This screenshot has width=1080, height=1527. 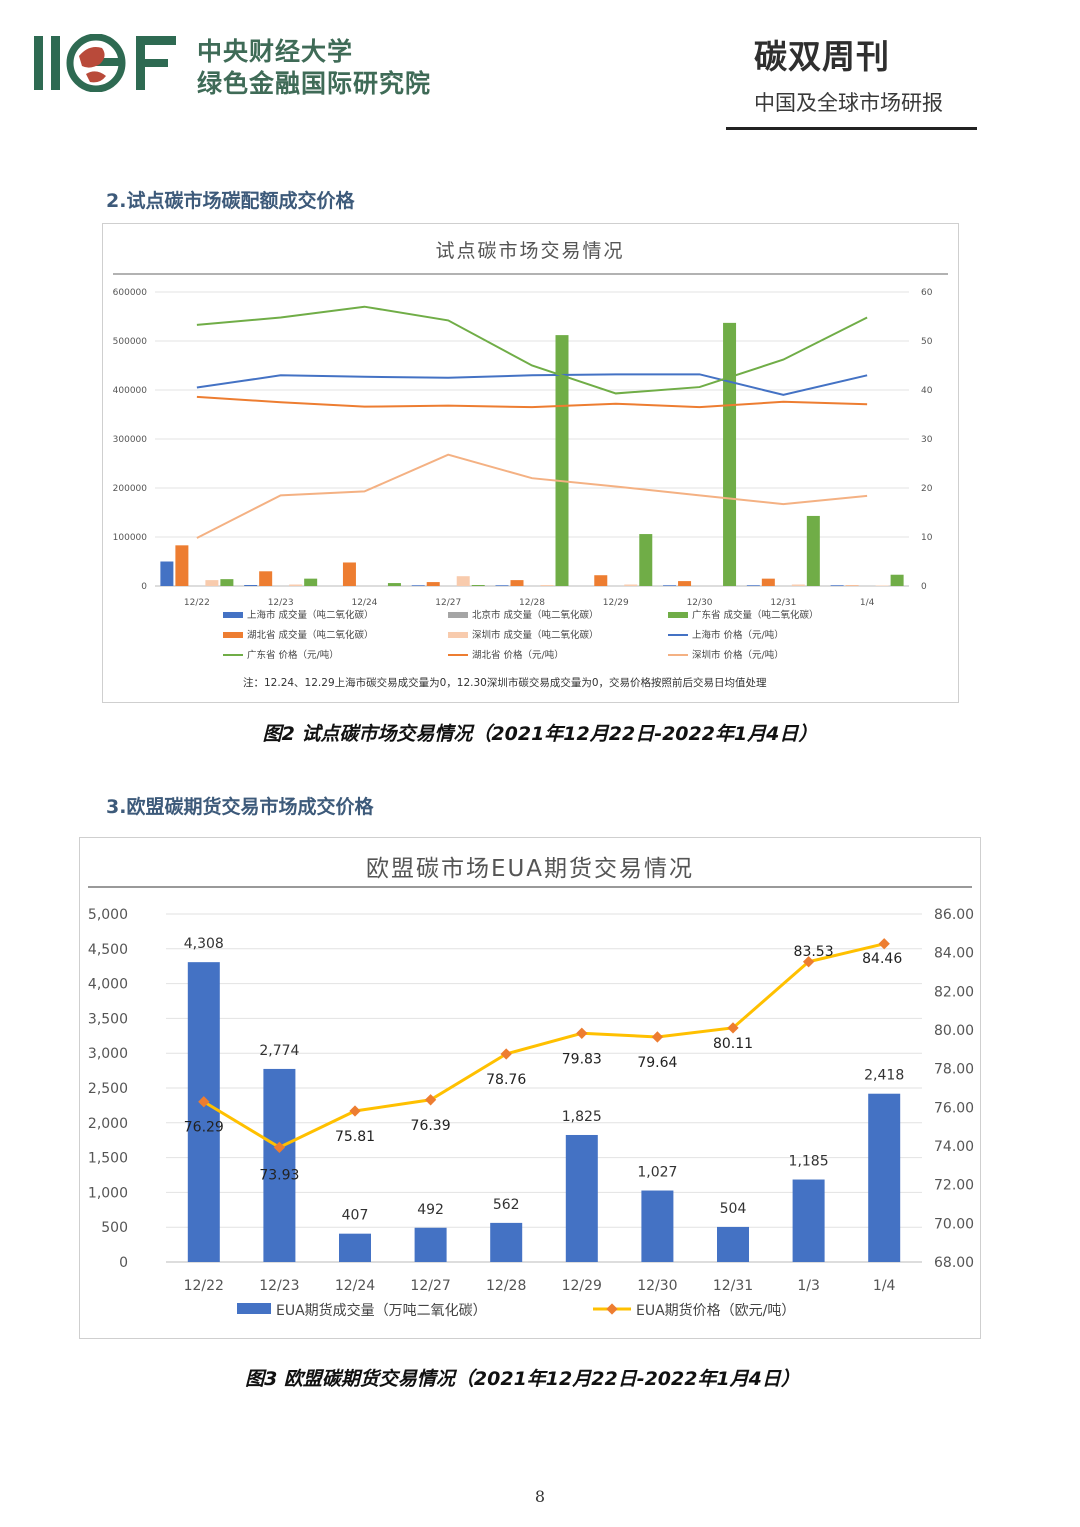 What do you see at coordinates (293, 655) in the screenshot?
I see `legend-label: 广东省 价格（元/吨）` at bounding box center [293, 655].